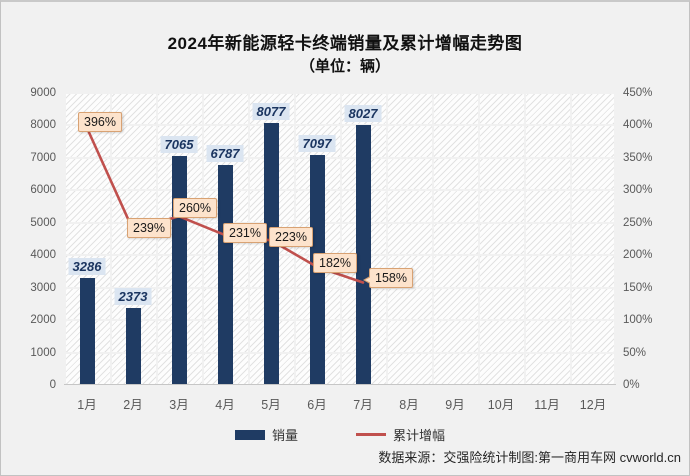 The image size is (690, 476). What do you see at coordinates (455, 405) in the screenshot?
I see `x-axis-tick: 9月` at bounding box center [455, 405].